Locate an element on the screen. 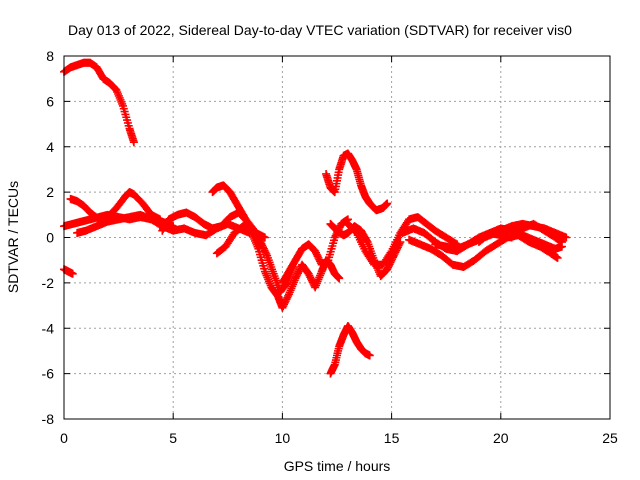 The height and width of the screenshot is (480, 640). y-tick-label: 4 is located at coordinates (50, 147).